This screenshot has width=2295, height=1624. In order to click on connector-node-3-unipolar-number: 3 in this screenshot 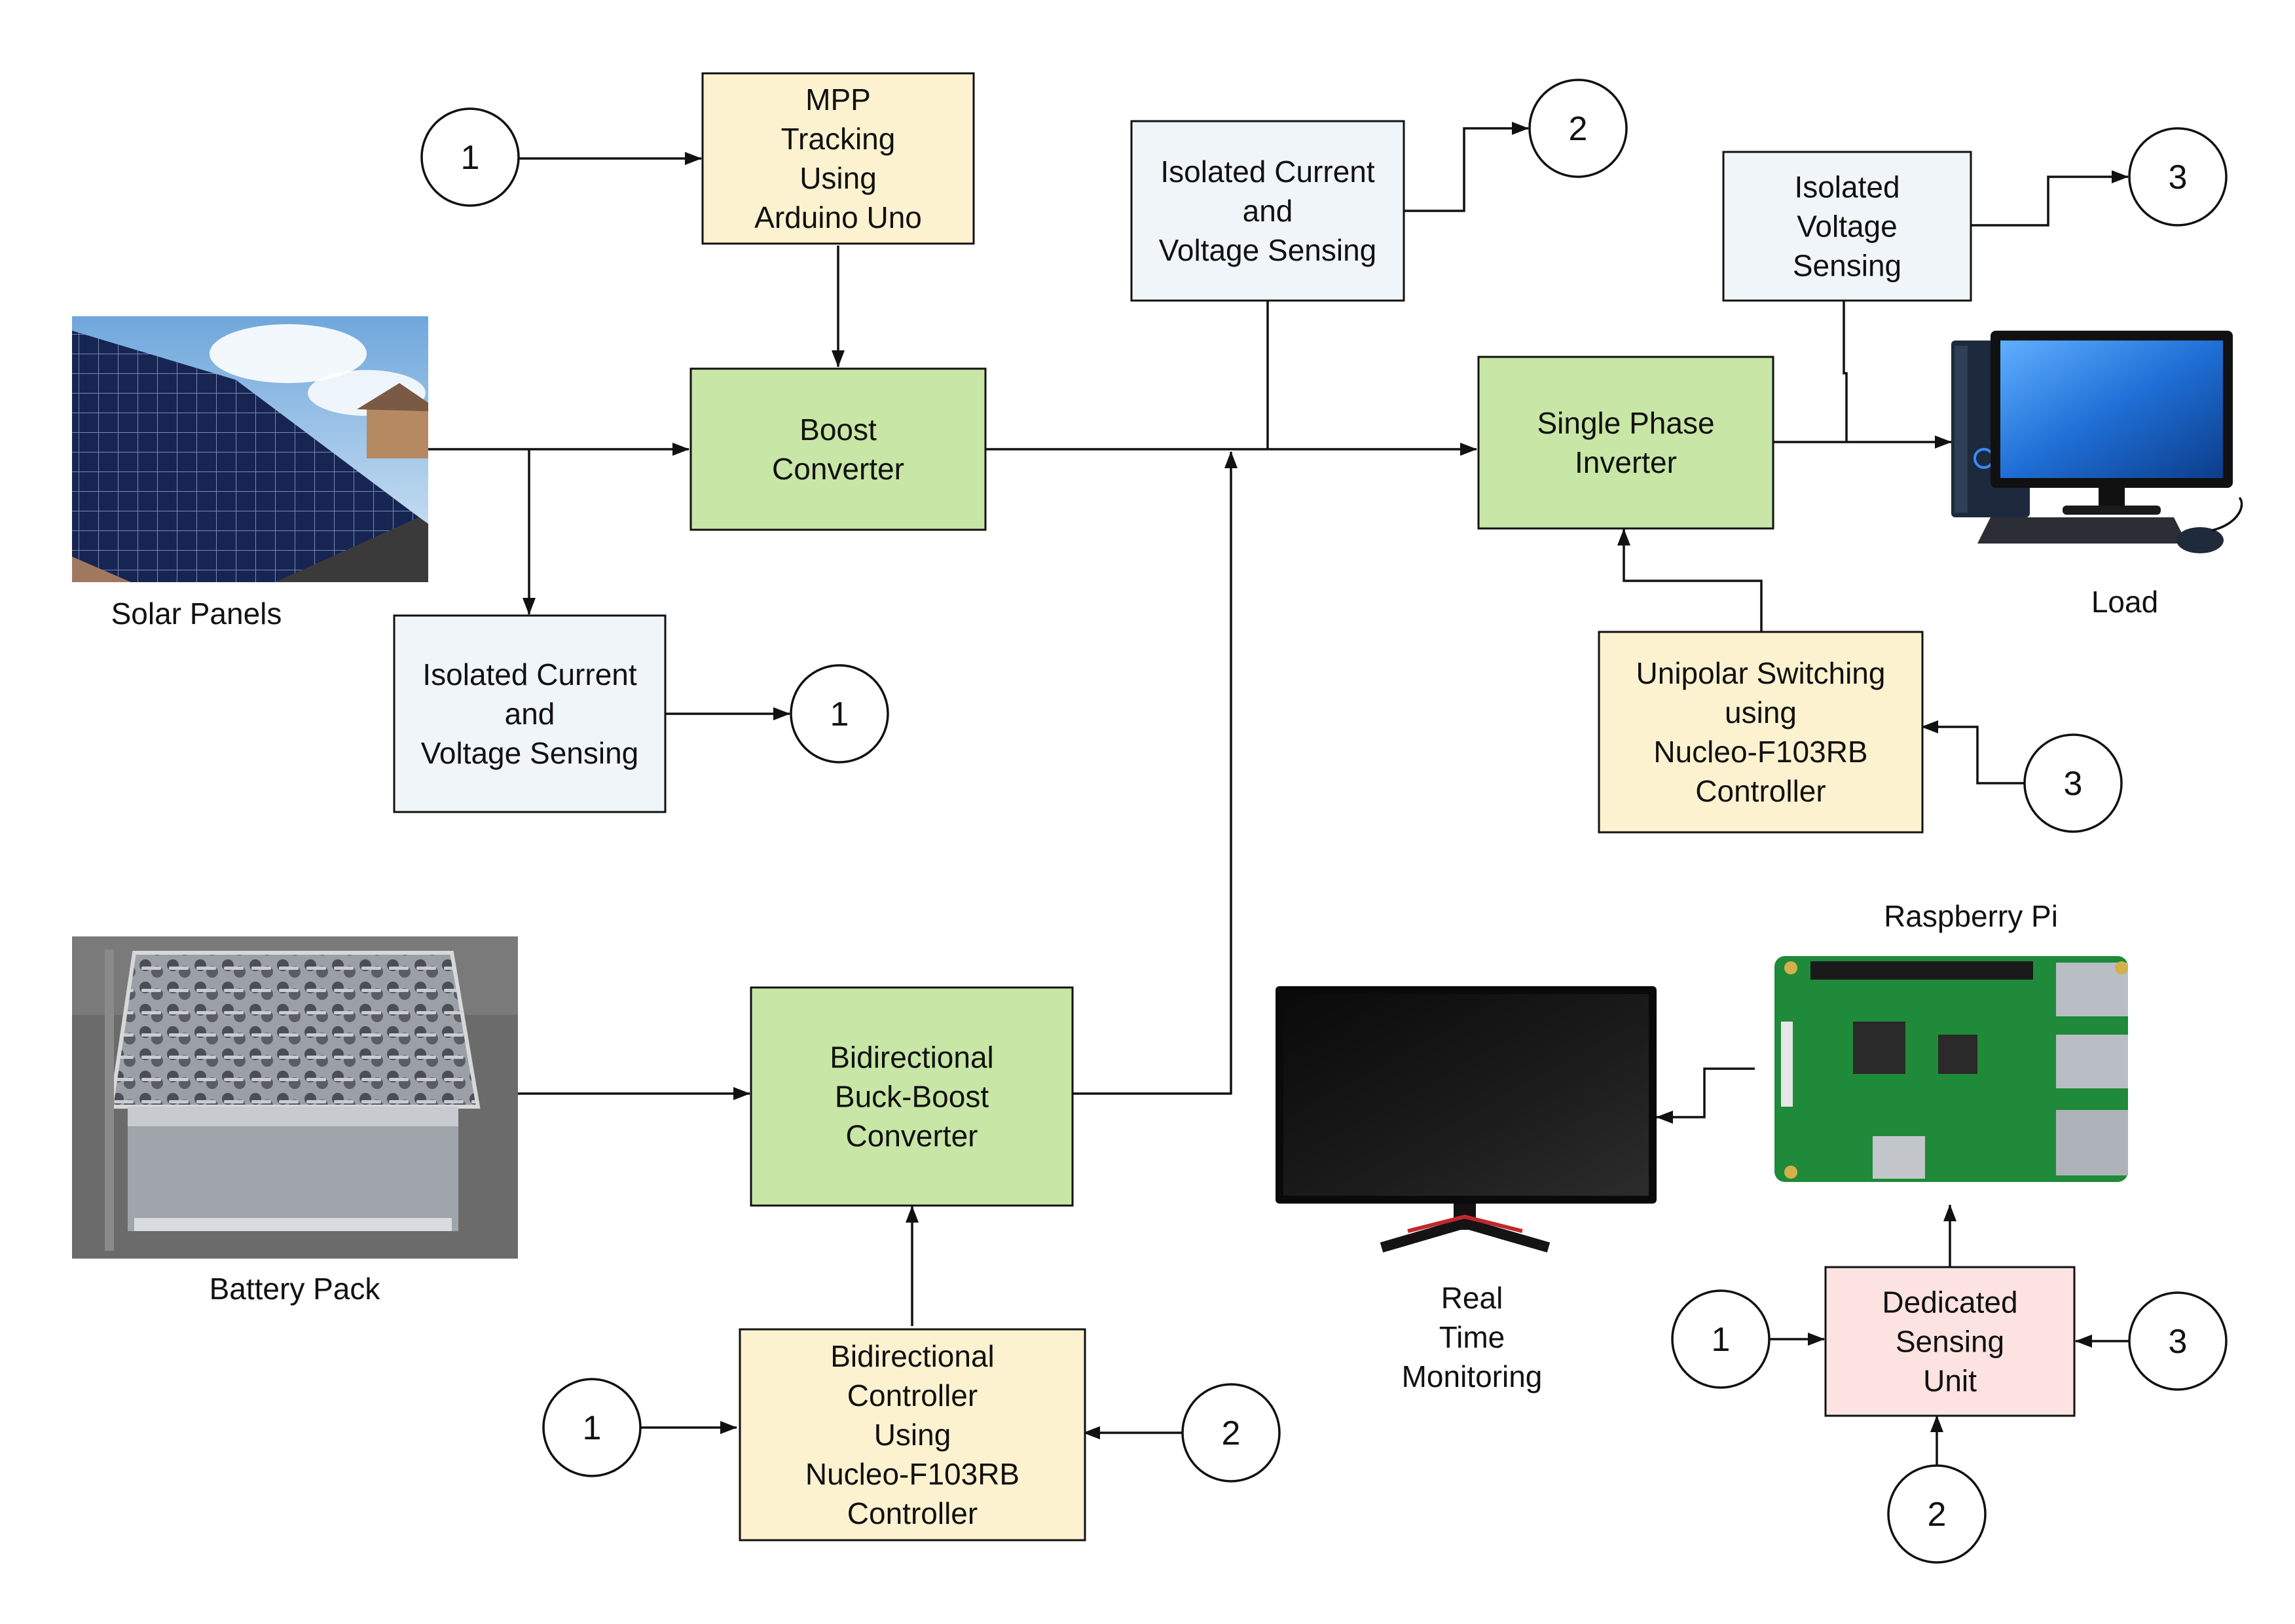, I will do `click(2073, 784)`.